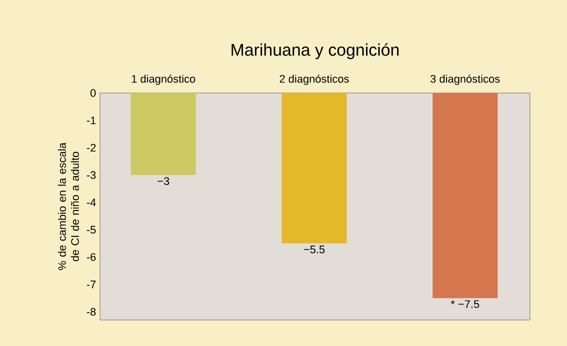  I want to click on y-tick-label: -7, so click(91, 284).